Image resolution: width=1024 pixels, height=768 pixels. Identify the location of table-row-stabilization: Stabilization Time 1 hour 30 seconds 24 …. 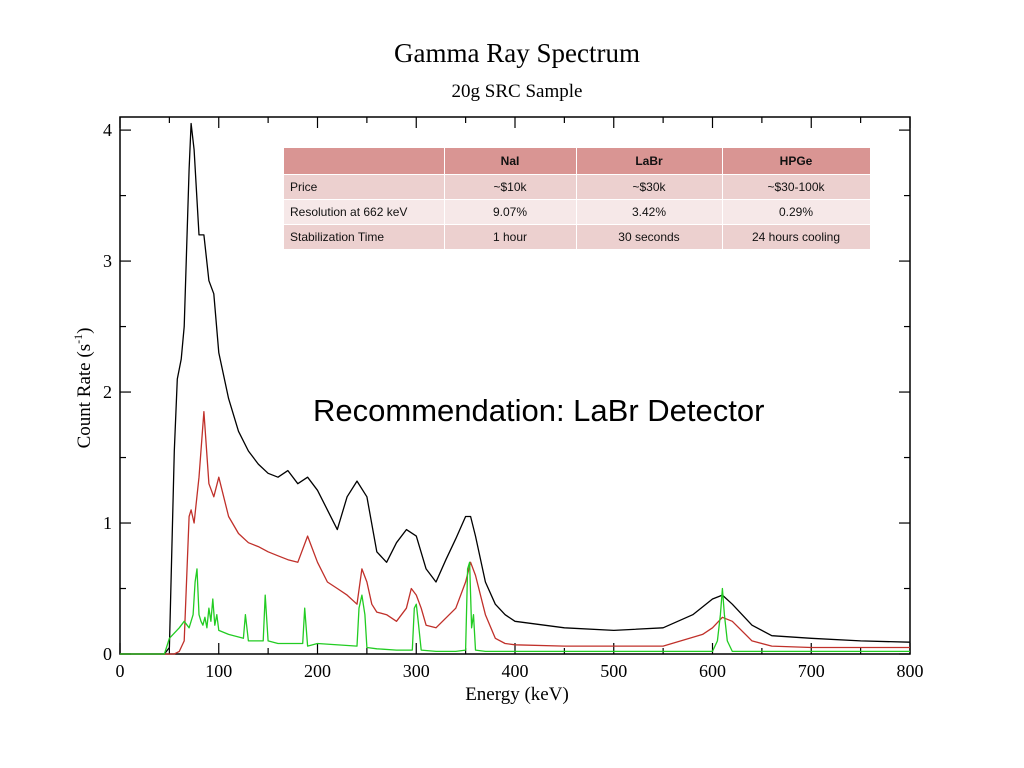
(577, 237).